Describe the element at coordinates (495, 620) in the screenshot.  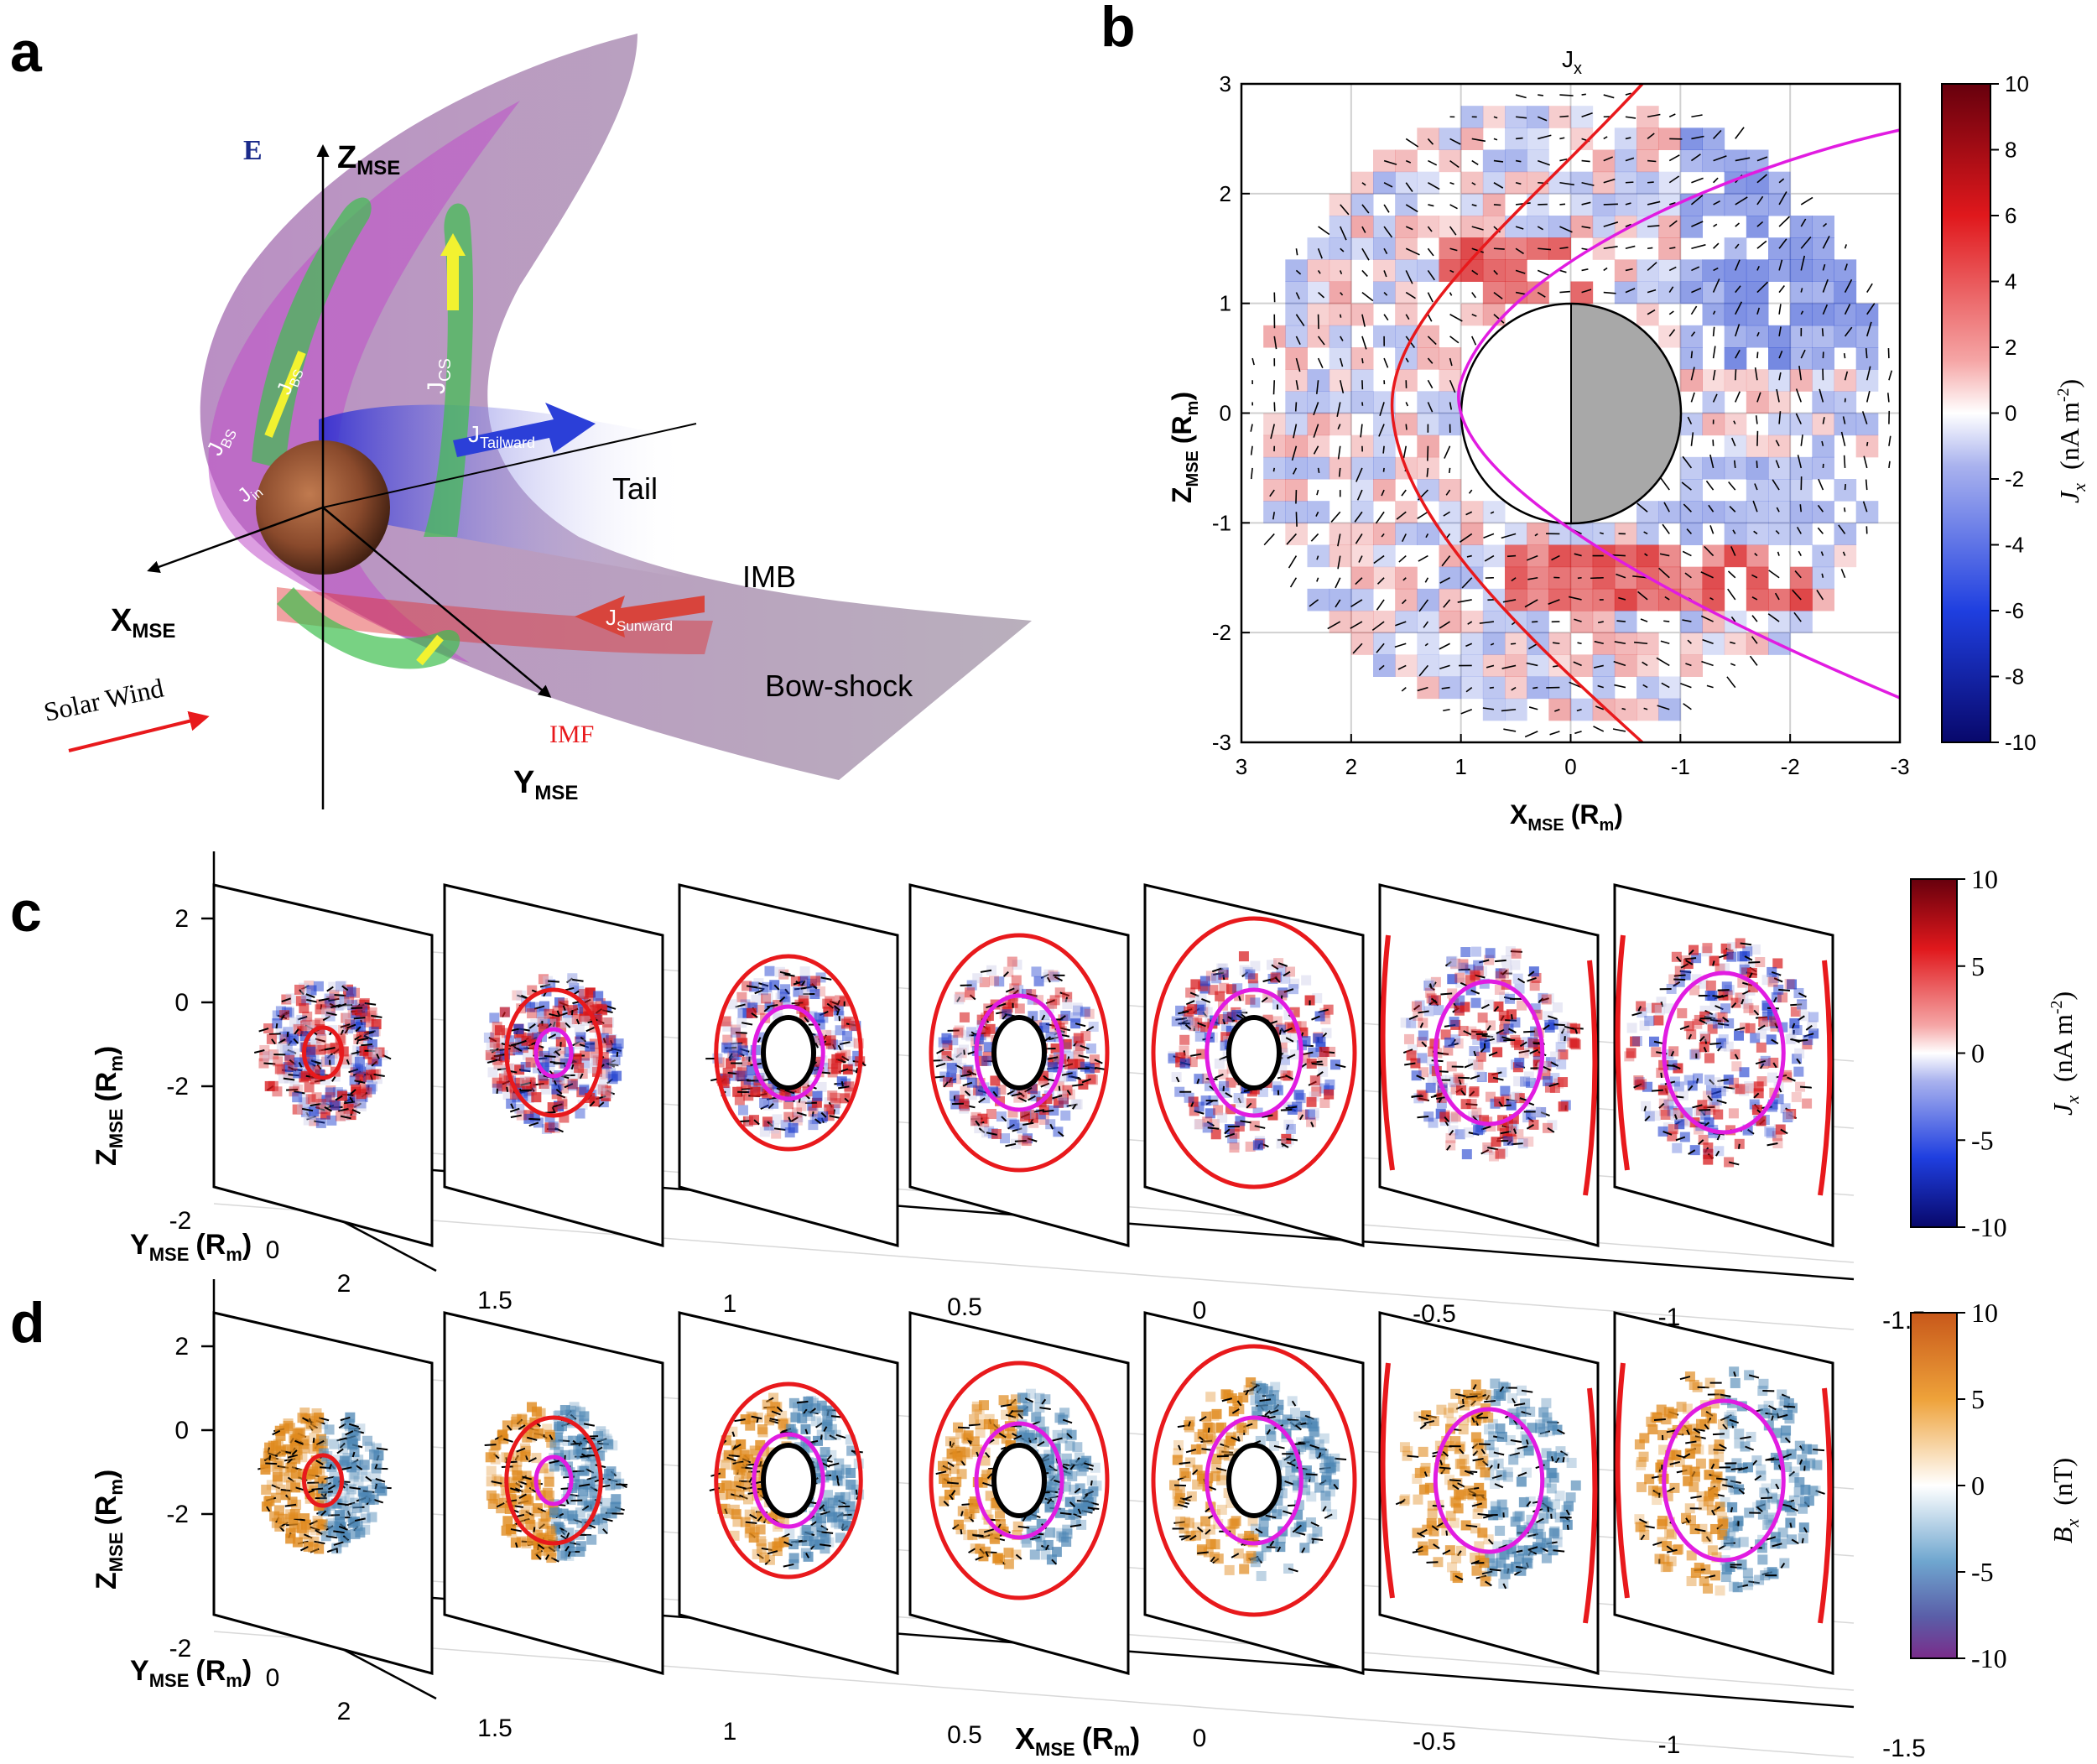
I see `sunward-plume` at that location.